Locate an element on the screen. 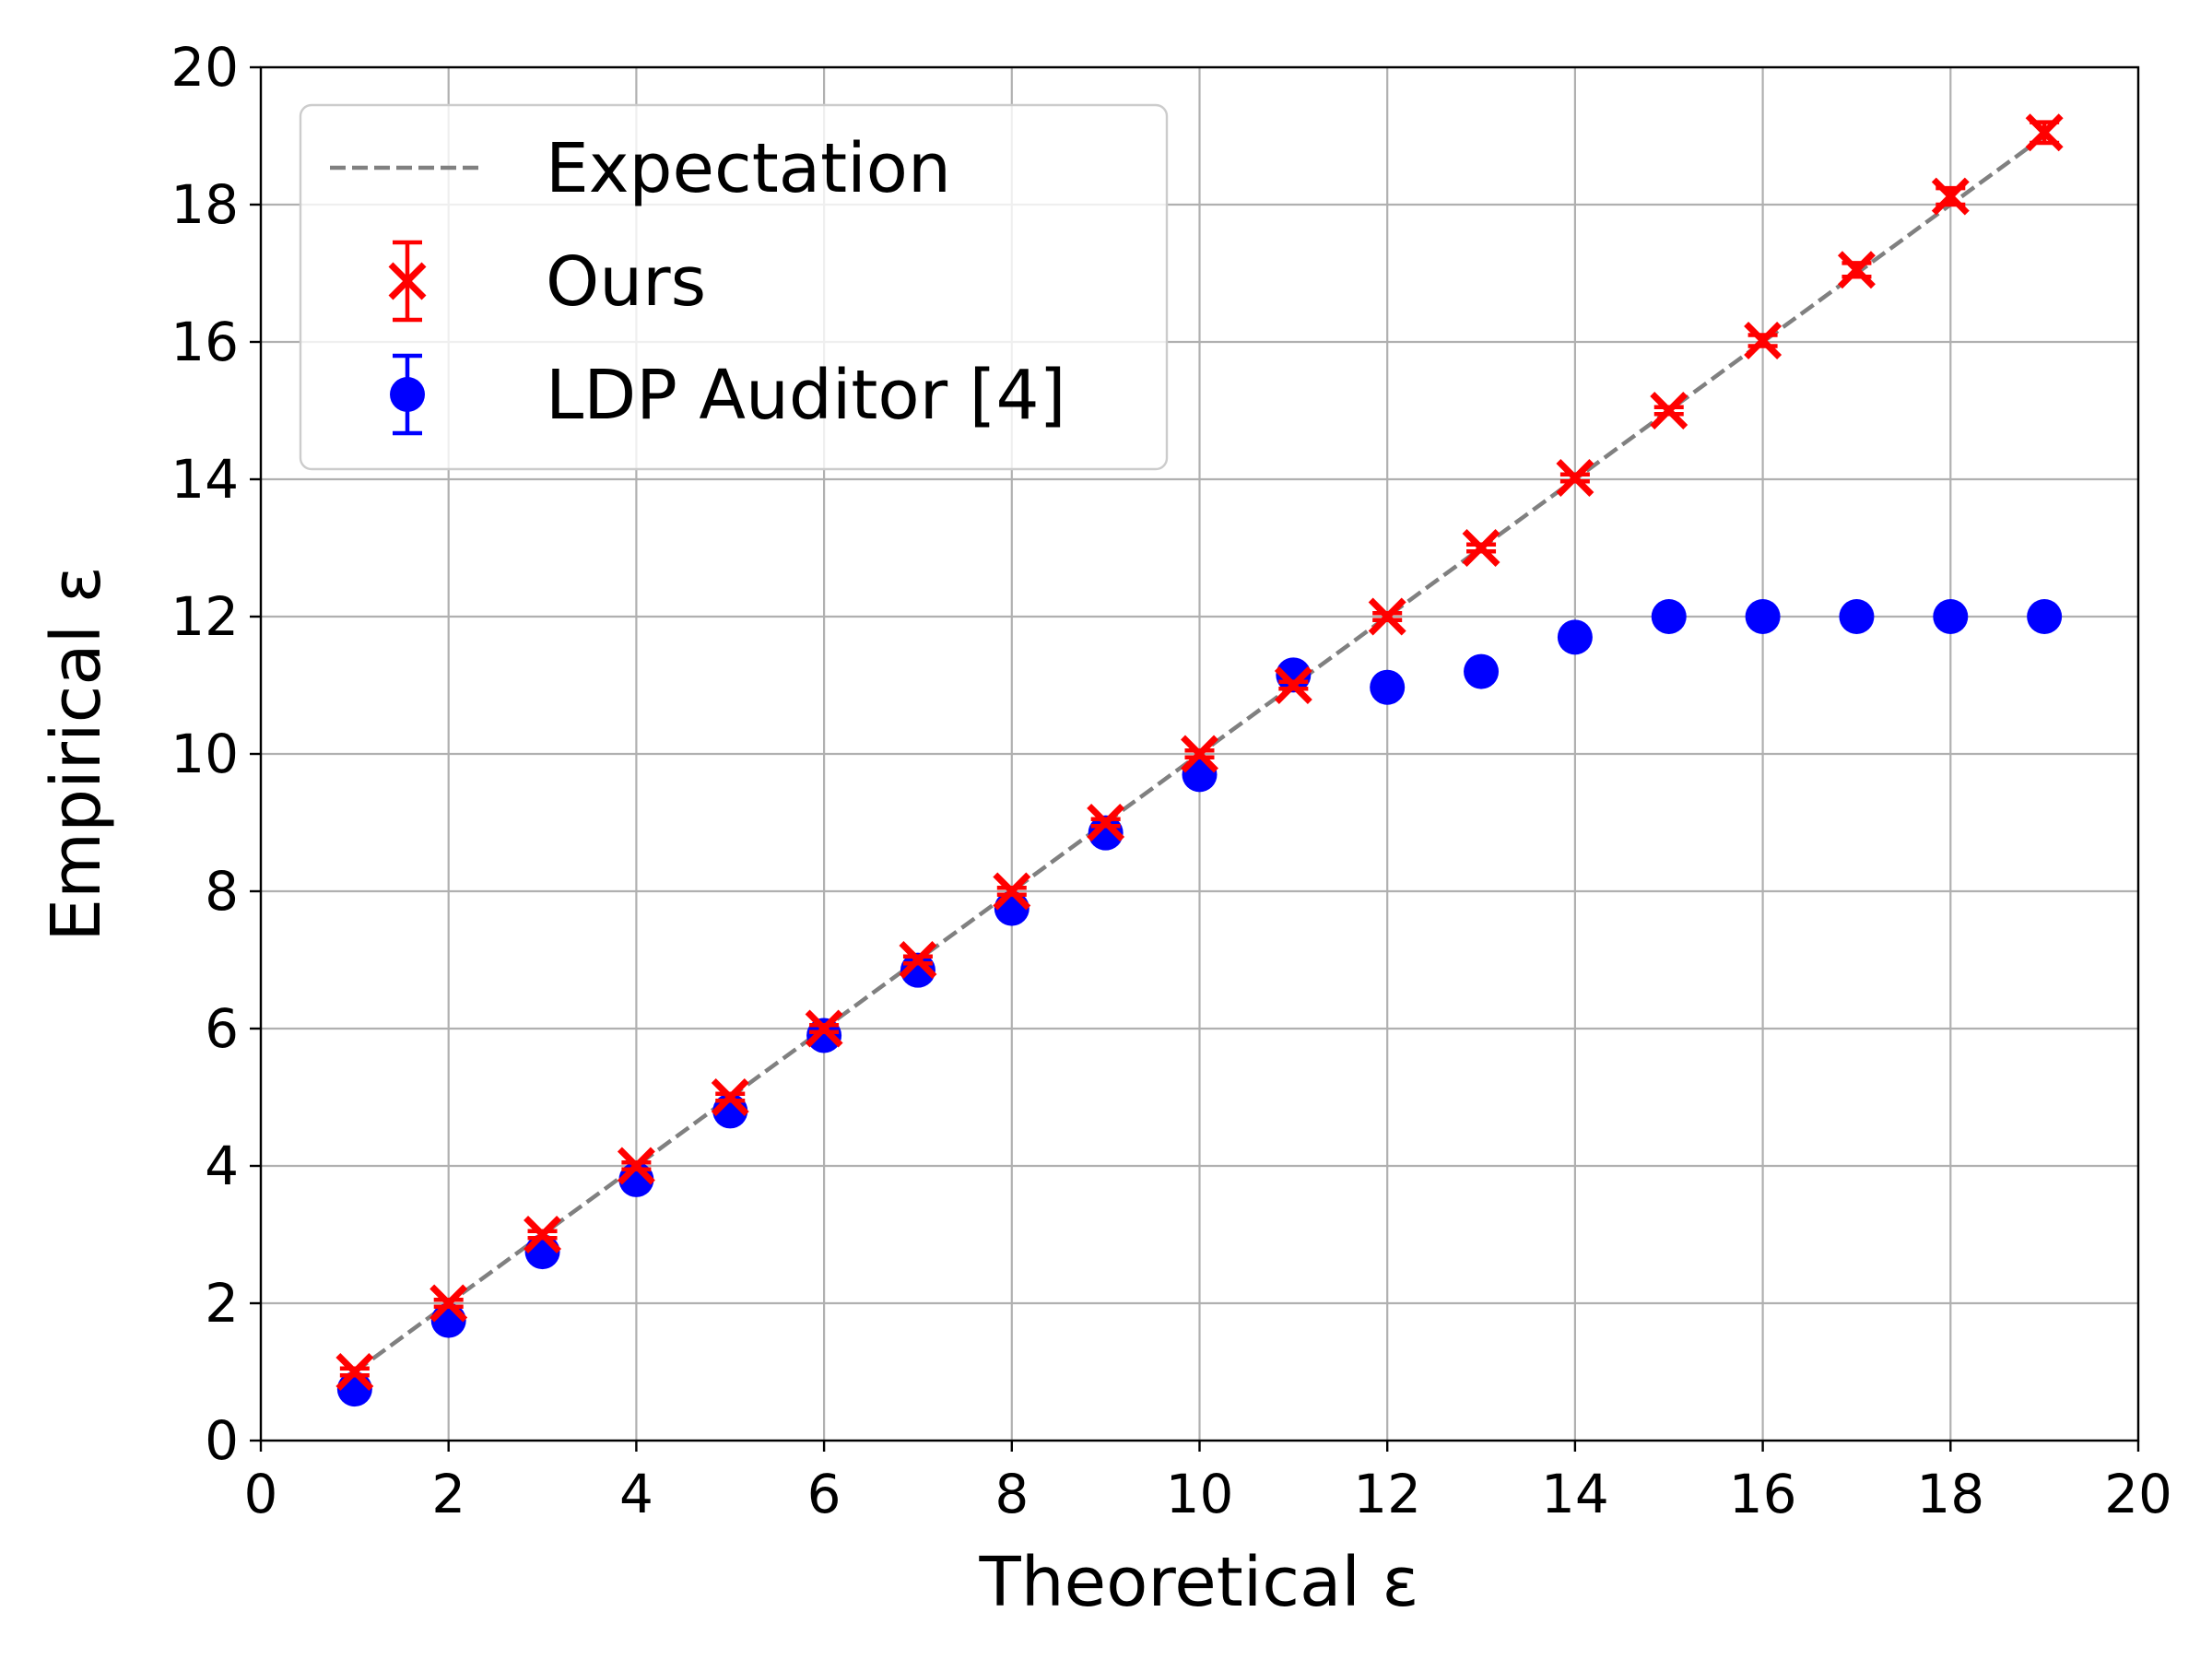 This screenshot has width=2212, height=1659. x-tick-label: 0 is located at coordinates (261, 1494).